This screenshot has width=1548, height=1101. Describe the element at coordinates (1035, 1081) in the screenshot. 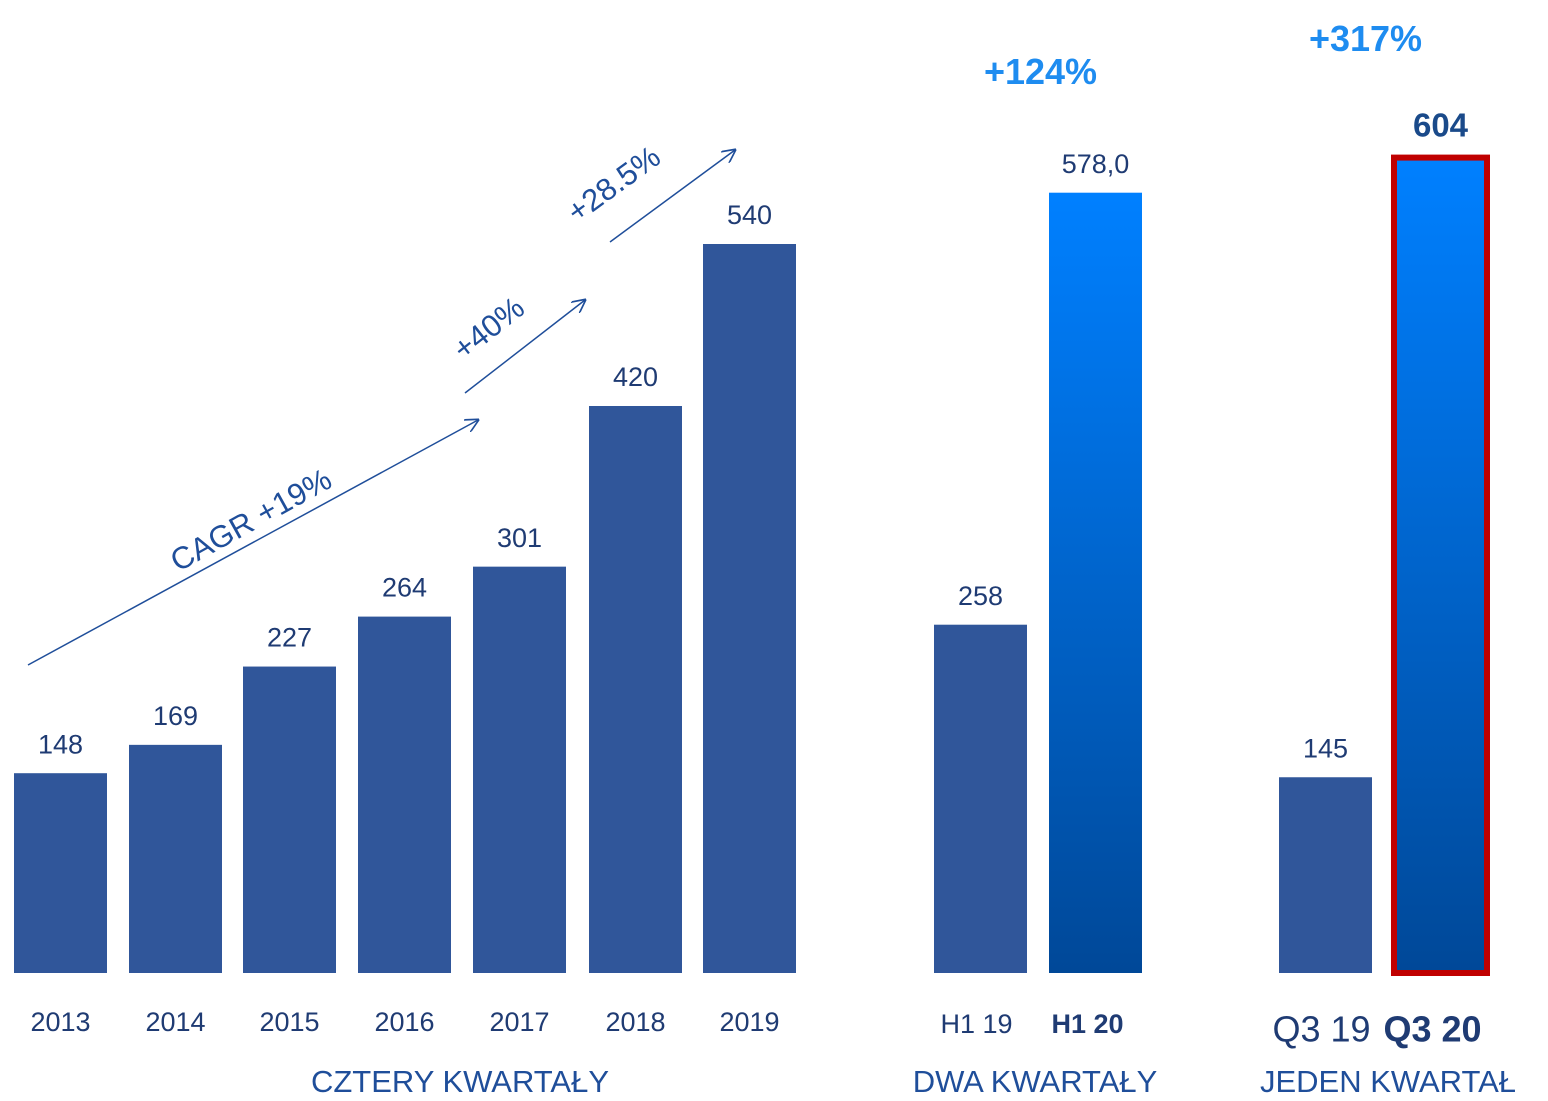

I see `group-label: DWA KWARTAŁY` at that location.